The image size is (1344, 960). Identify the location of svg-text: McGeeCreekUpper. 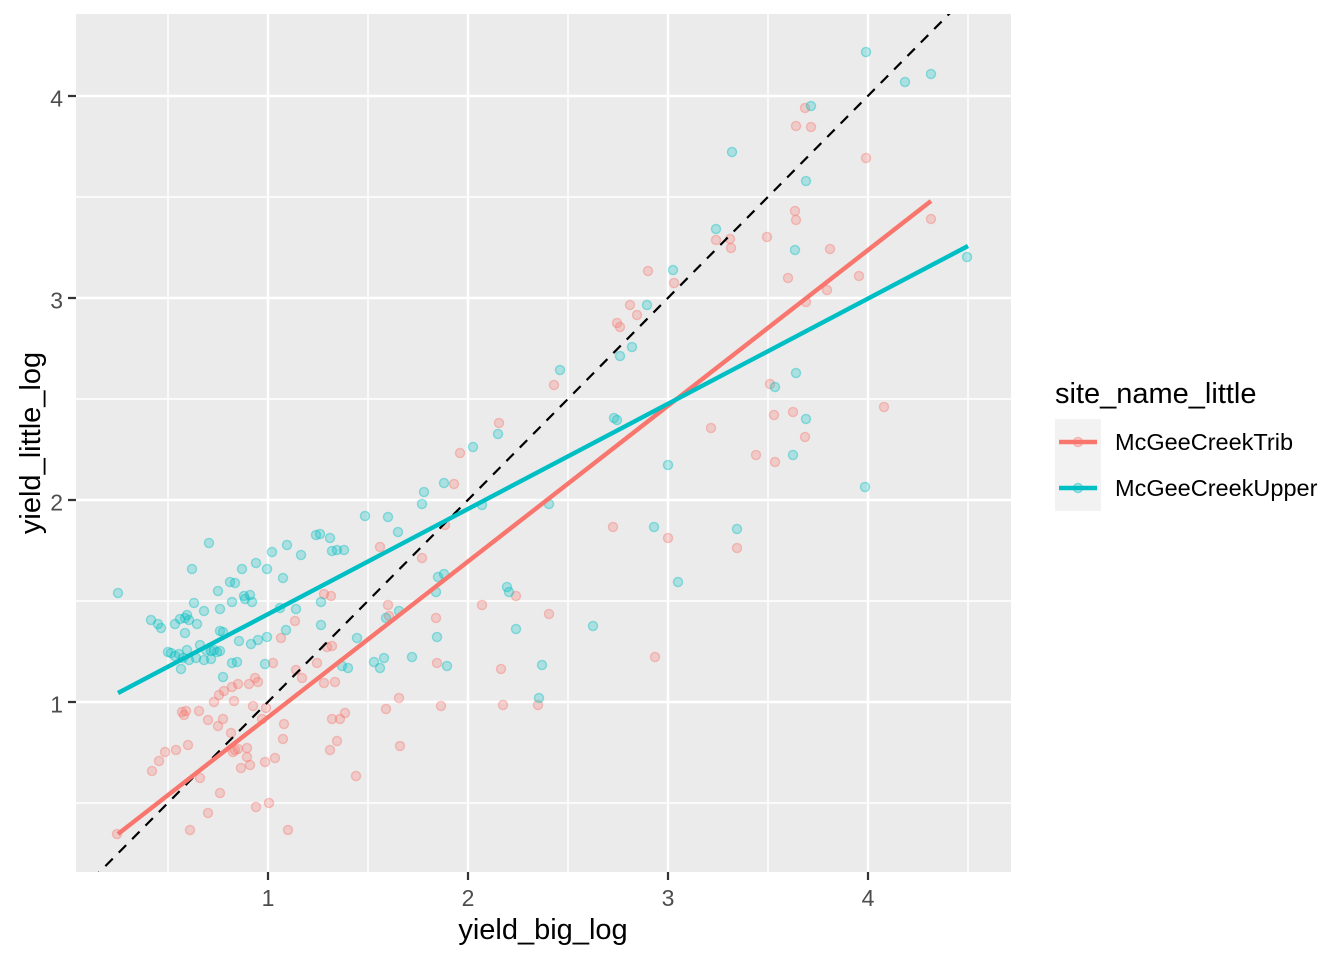
(1216, 488).